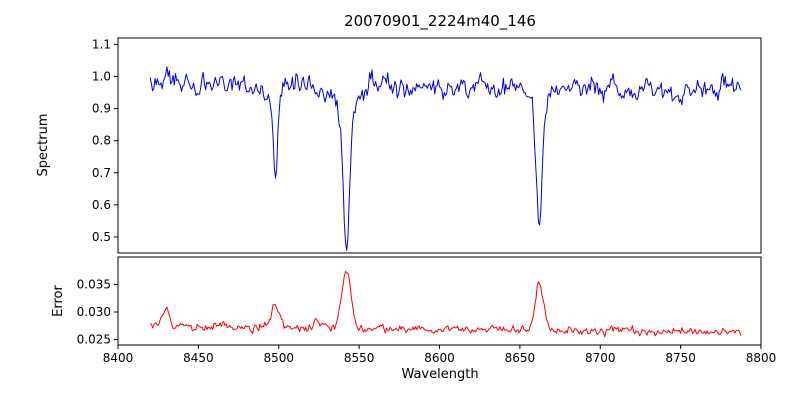 This screenshot has height=400, width=800. I want to click on x-tick-label: 8450, so click(198, 358).